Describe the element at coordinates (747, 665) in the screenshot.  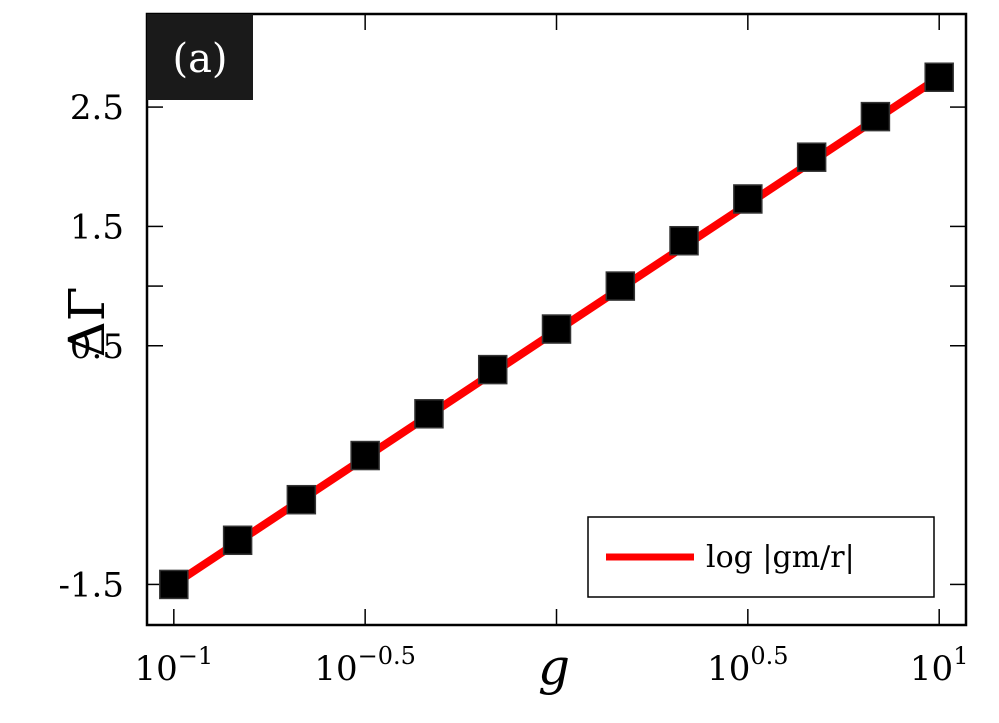
I see `x-tick-label: 100.5` at that location.